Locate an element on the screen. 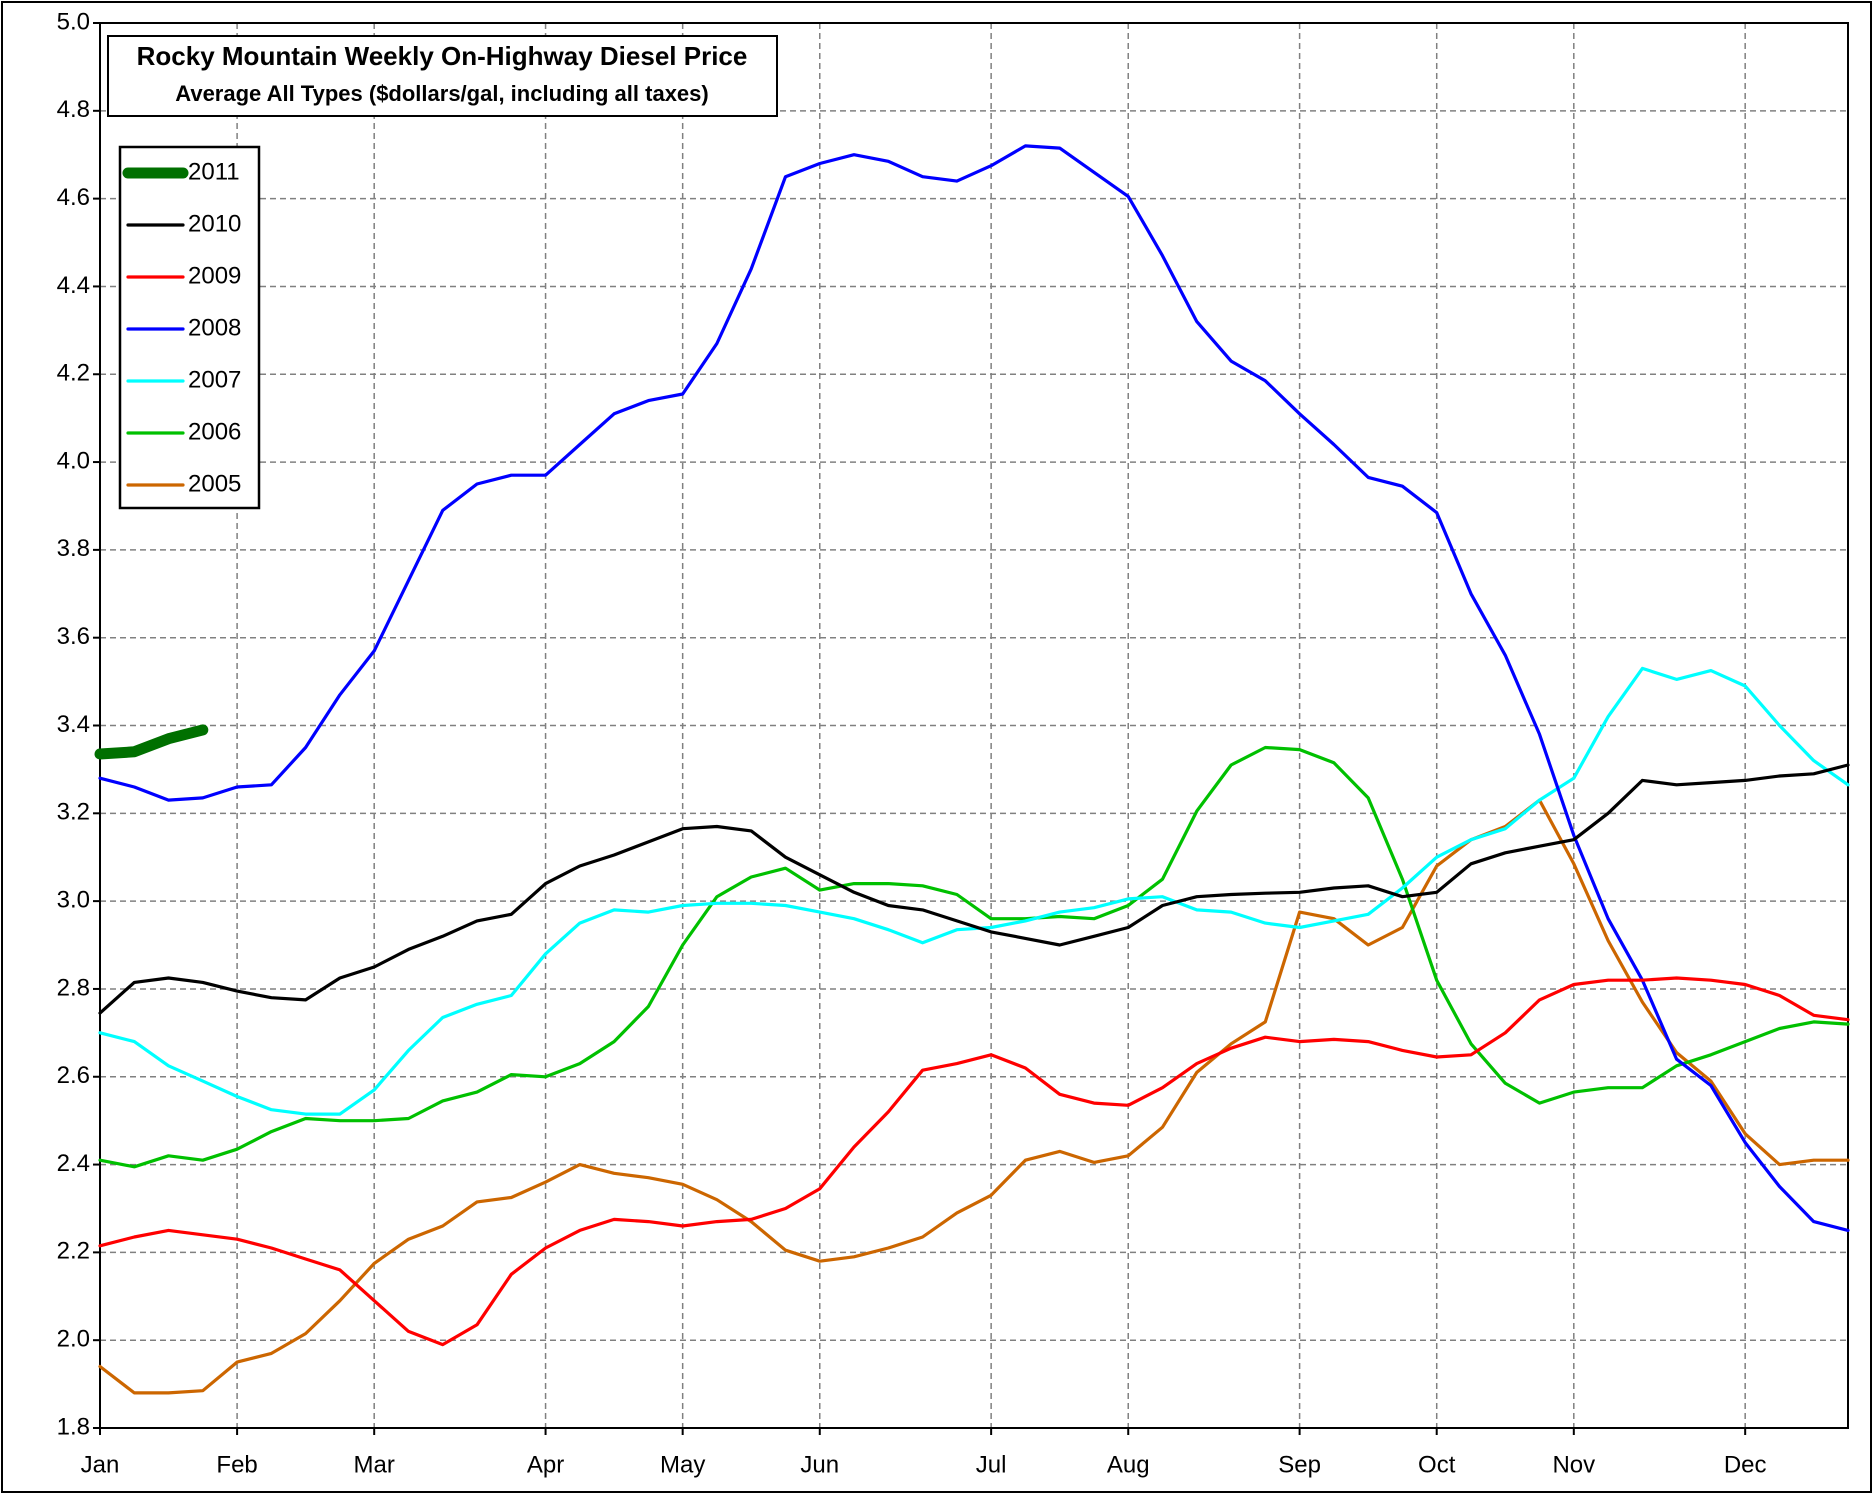 The width and height of the screenshot is (1874, 1494). x-tick-label: Feb is located at coordinates (236, 1464).